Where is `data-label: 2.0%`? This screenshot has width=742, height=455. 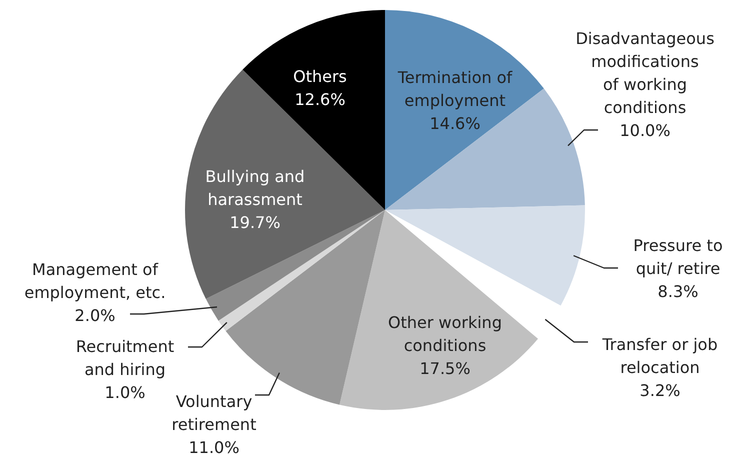
data-label: 2.0% is located at coordinates (95, 315).